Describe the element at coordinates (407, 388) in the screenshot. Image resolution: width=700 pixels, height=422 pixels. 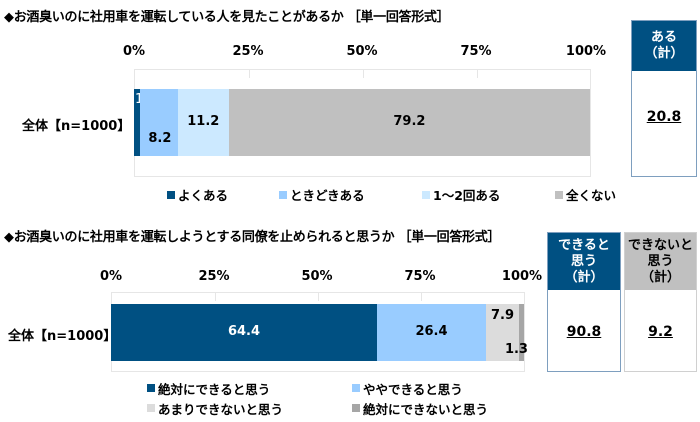
I see `chart2-legend-item-somewhat-can: ややできると思う` at that location.